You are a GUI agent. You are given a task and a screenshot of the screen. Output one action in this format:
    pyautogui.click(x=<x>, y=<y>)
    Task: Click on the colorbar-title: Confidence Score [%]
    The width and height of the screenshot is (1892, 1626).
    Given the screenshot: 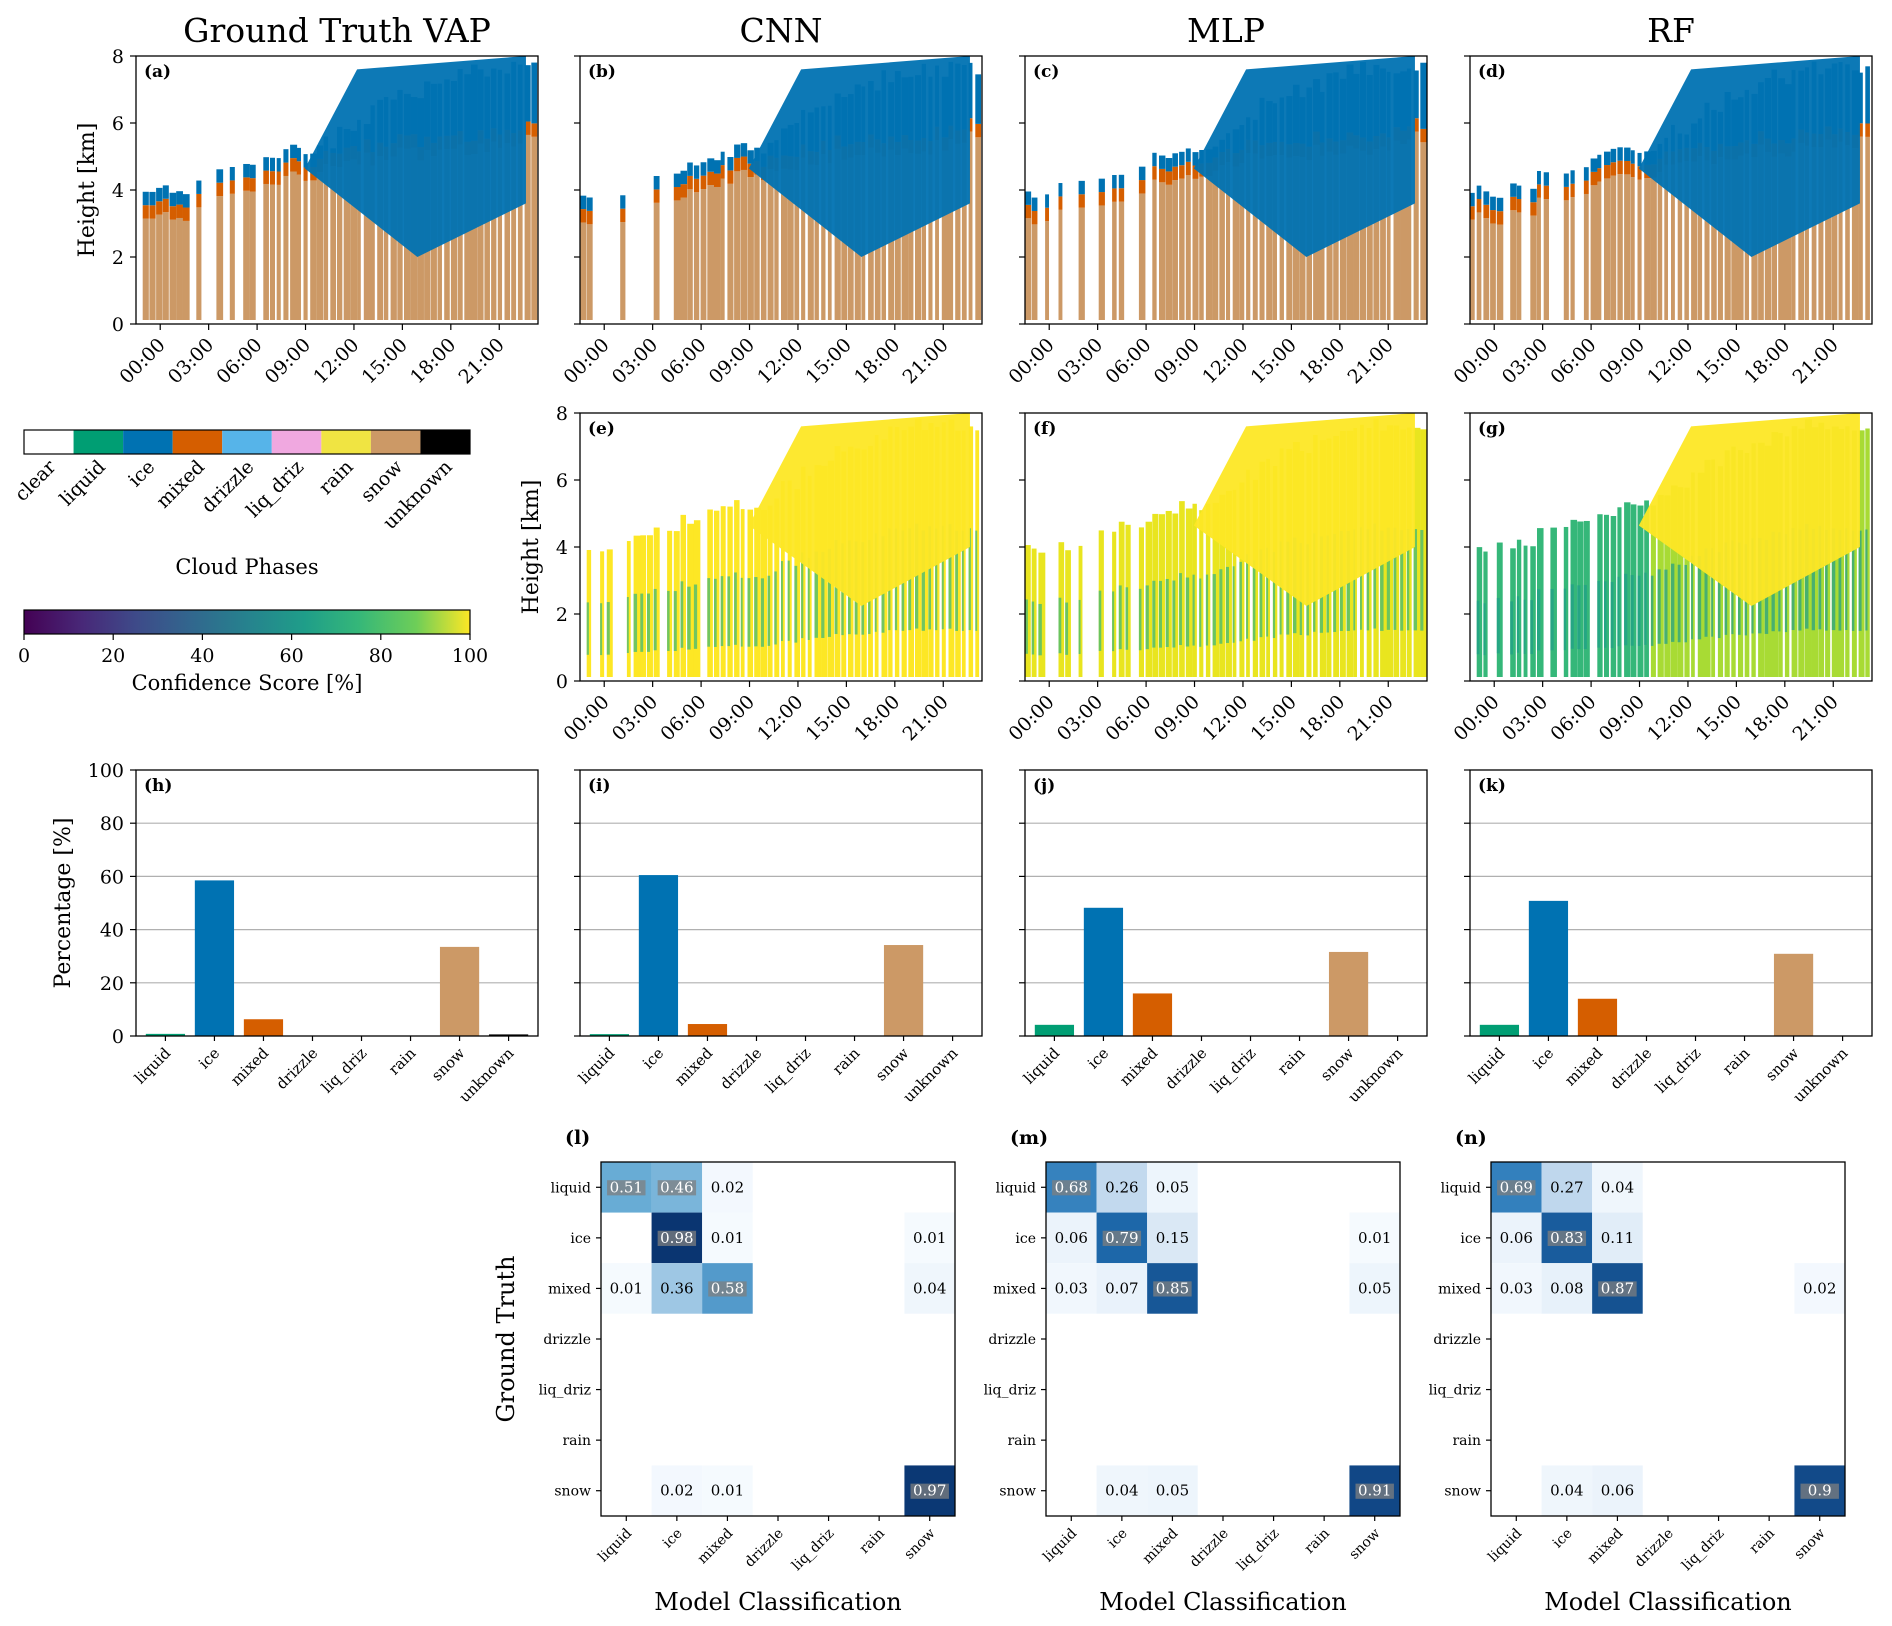 What is the action you would take?
    pyautogui.click(x=247, y=683)
    